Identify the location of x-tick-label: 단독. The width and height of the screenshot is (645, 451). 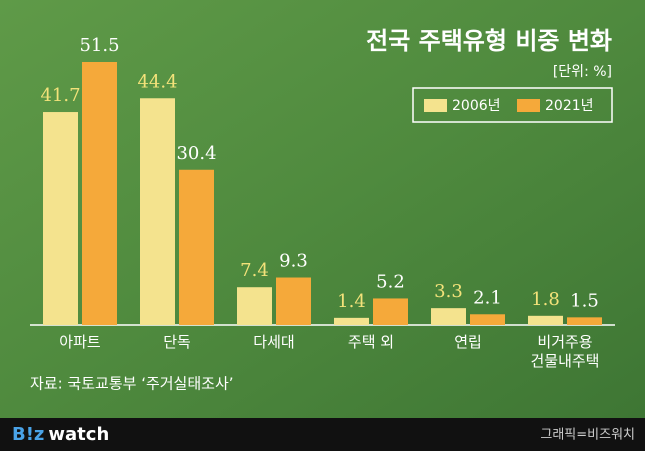
(177, 342).